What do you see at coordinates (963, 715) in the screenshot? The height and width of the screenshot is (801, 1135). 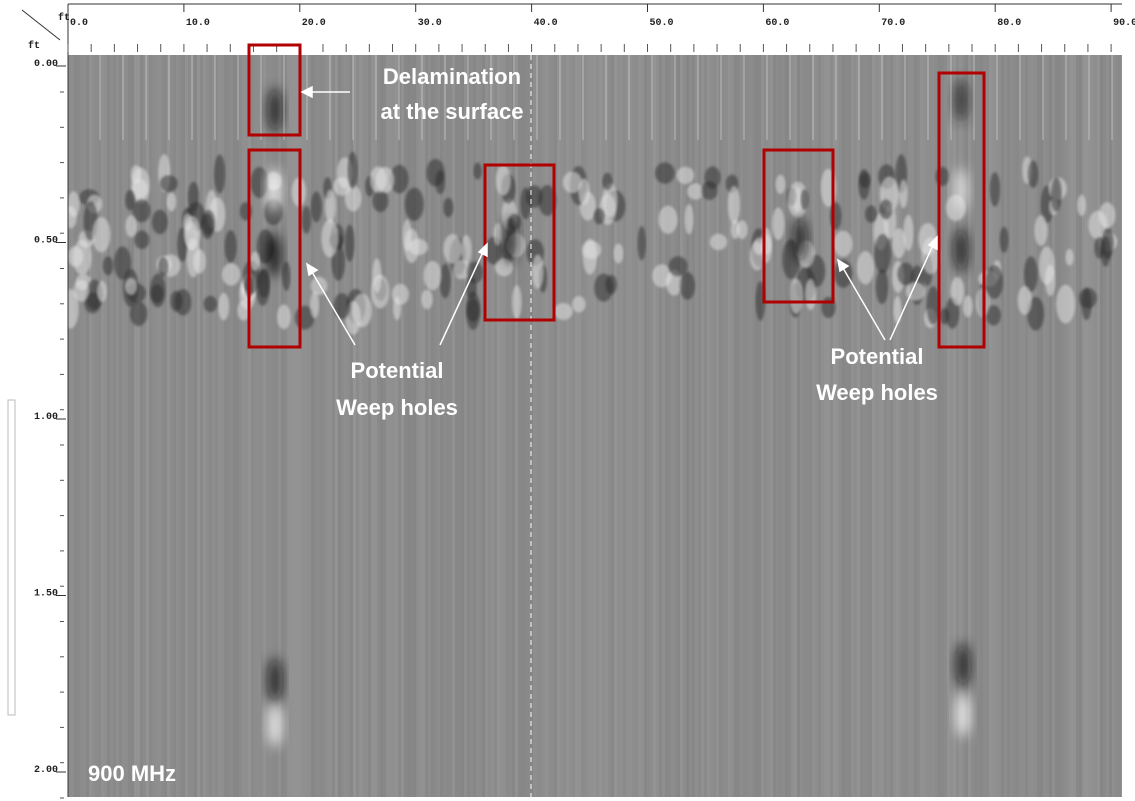 I see `hyperbola-apex` at bounding box center [963, 715].